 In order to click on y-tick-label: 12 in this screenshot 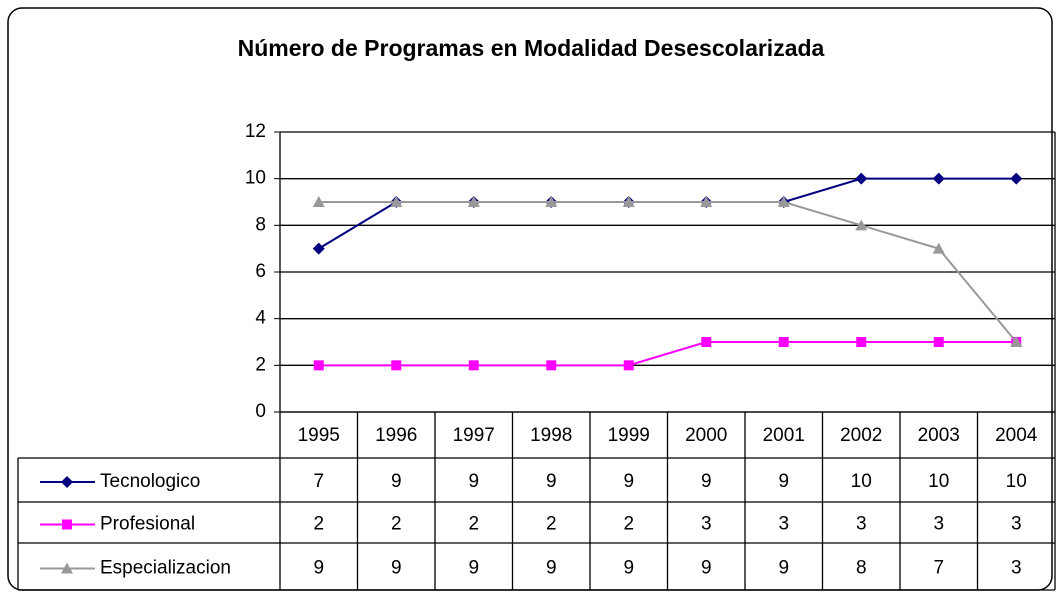, I will do `click(255, 131)`.